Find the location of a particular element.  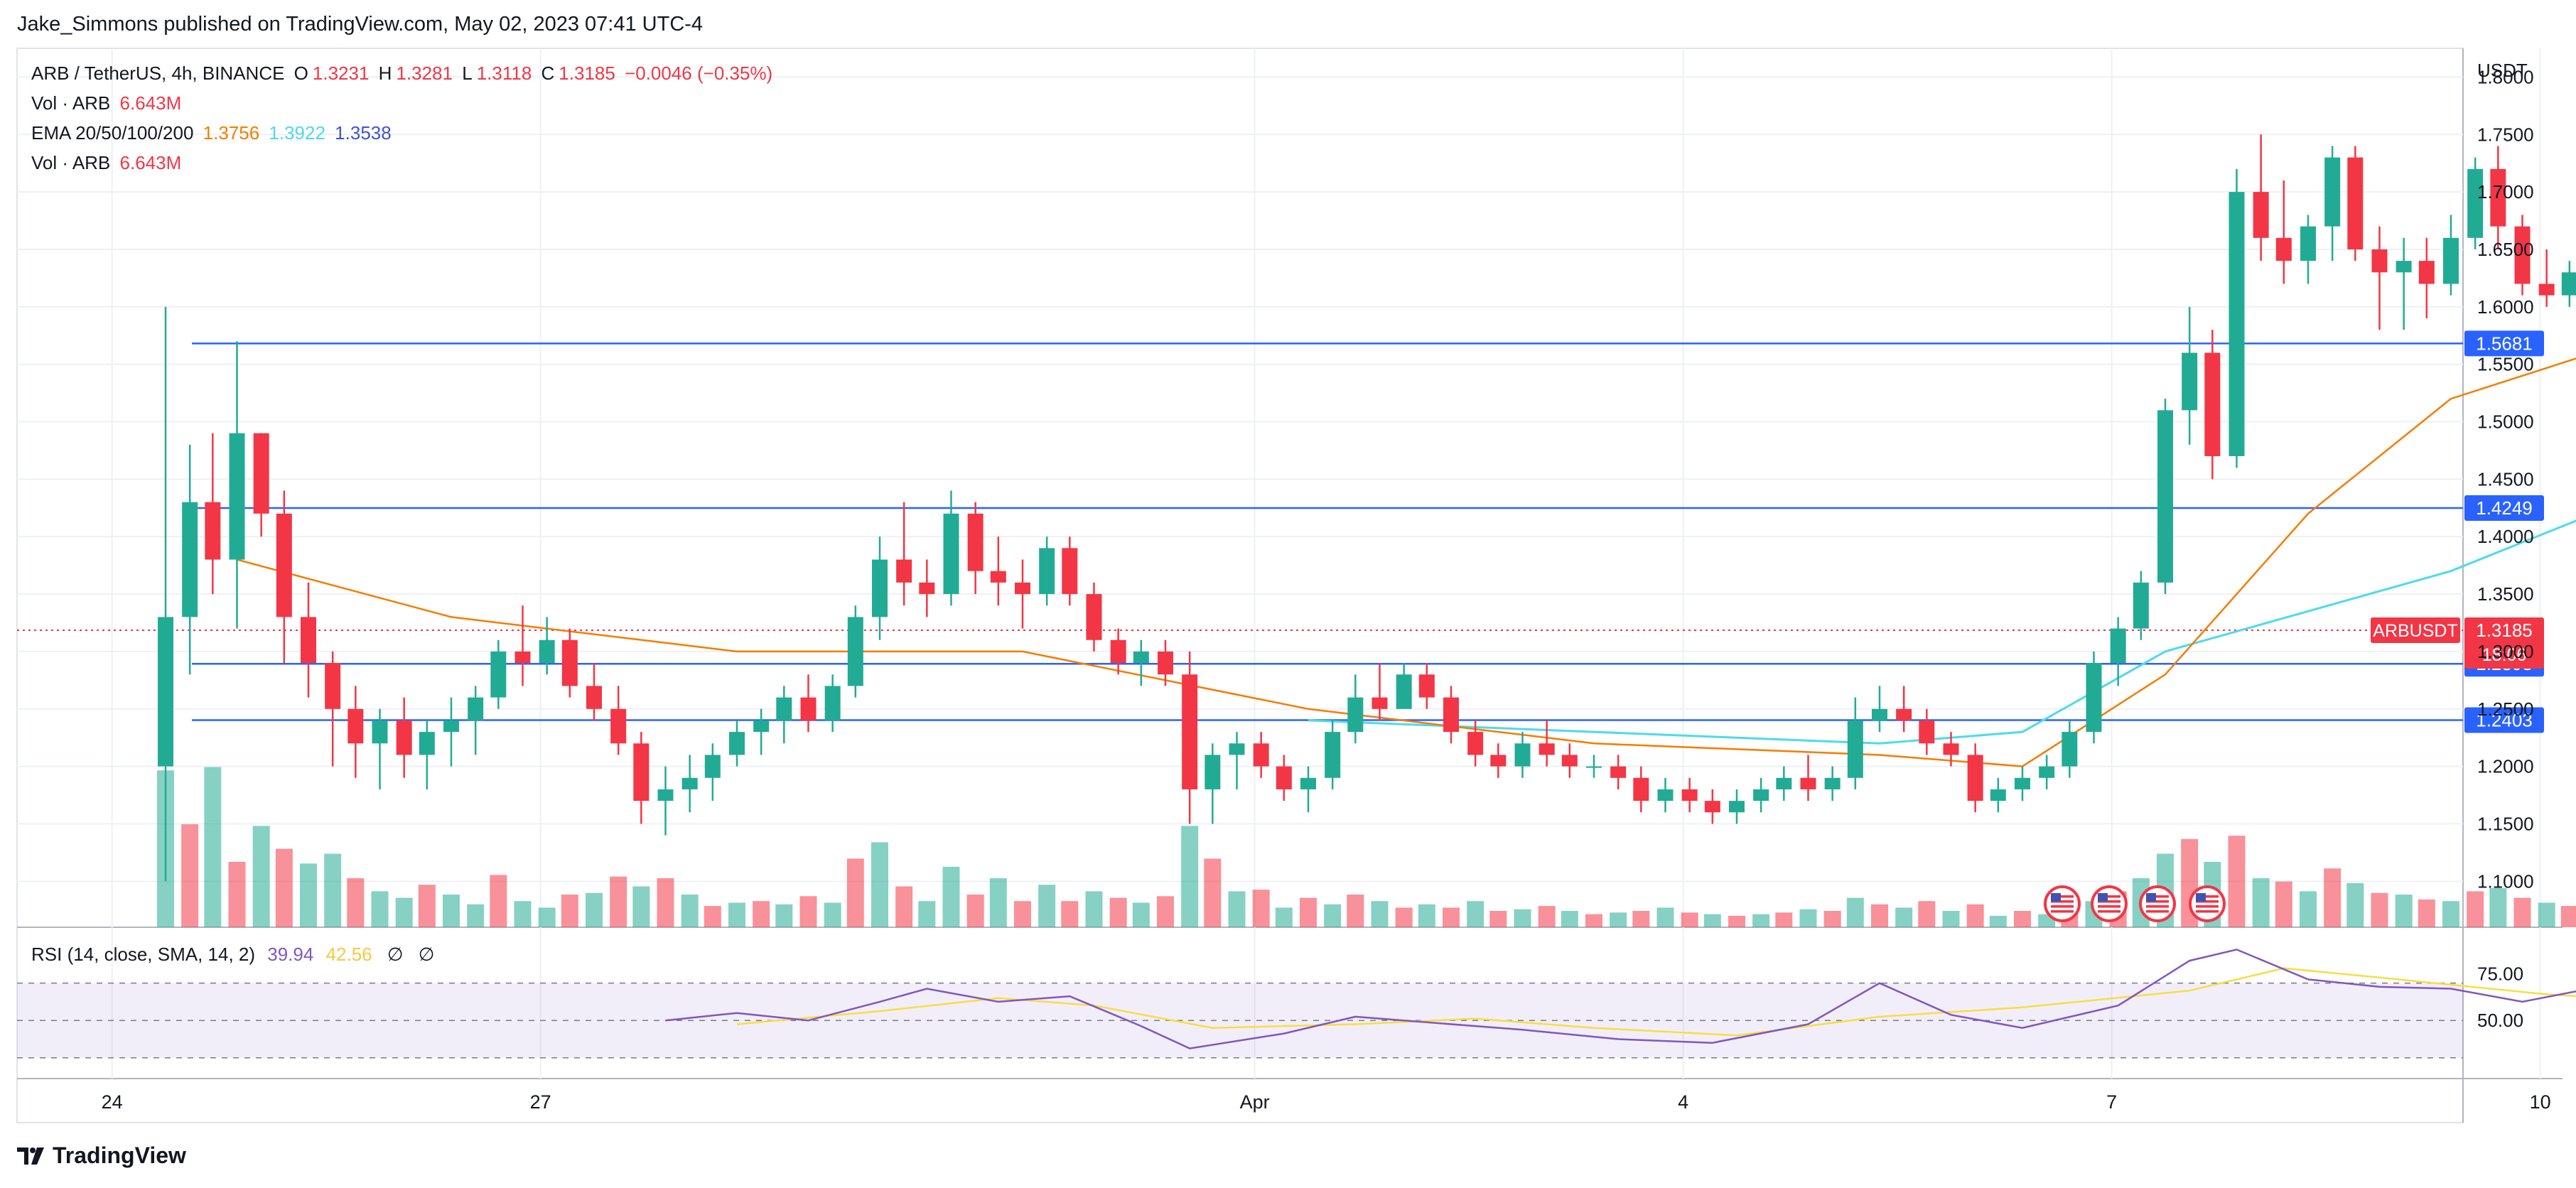

rsi-tick-label: 50.00 is located at coordinates (2500, 1020).